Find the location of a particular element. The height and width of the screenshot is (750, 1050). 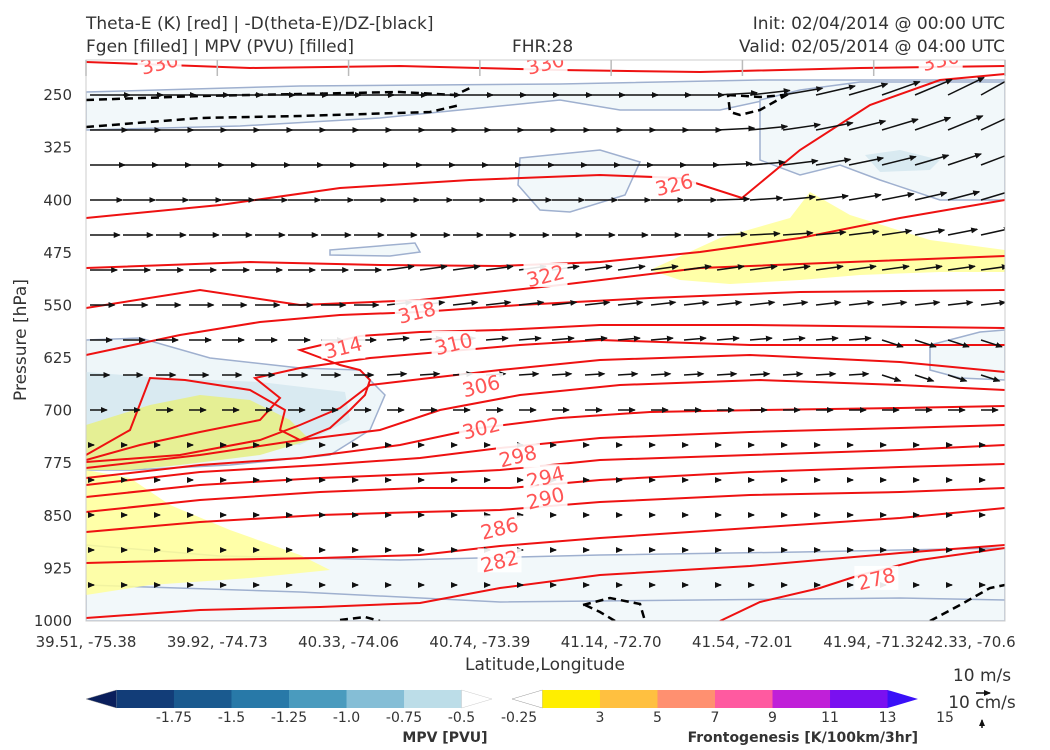

fgen-colorbar: 3 5 7 9 11 13 15 is located at coordinates (732, 707).